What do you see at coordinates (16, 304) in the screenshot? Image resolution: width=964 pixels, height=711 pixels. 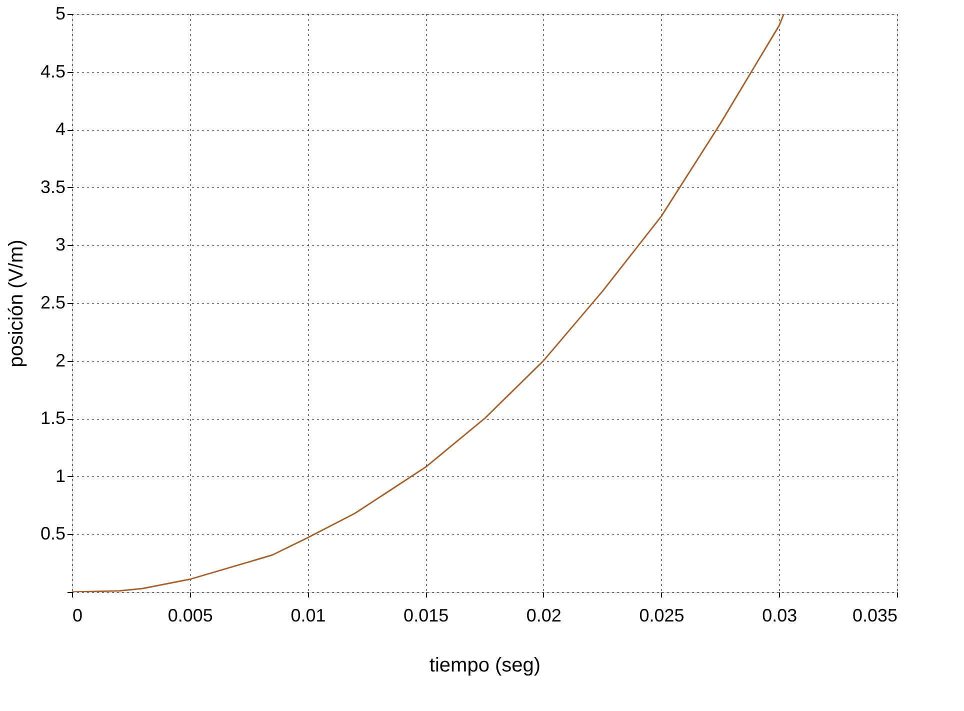 I see `y-axis-title: posición (V/m)` at bounding box center [16, 304].